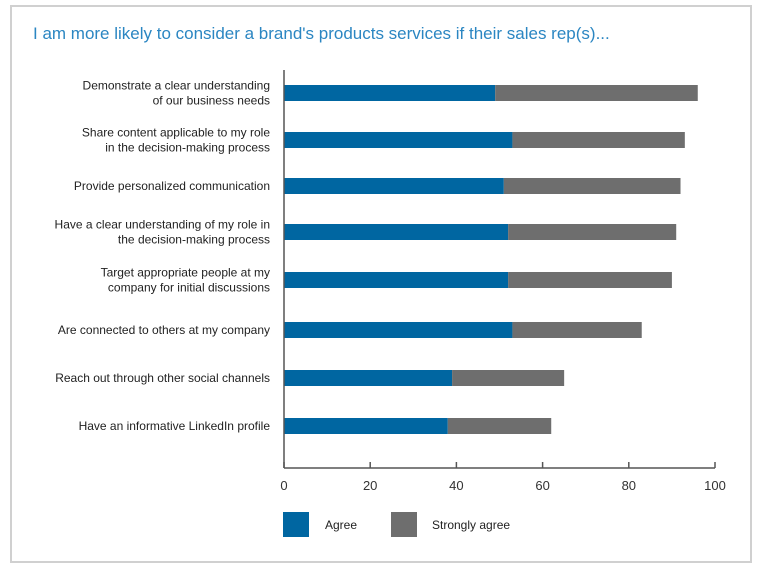 This screenshot has width=768, height=571. What do you see at coordinates (162, 378) in the screenshot?
I see `category-label: Reach out through other social channels` at bounding box center [162, 378].